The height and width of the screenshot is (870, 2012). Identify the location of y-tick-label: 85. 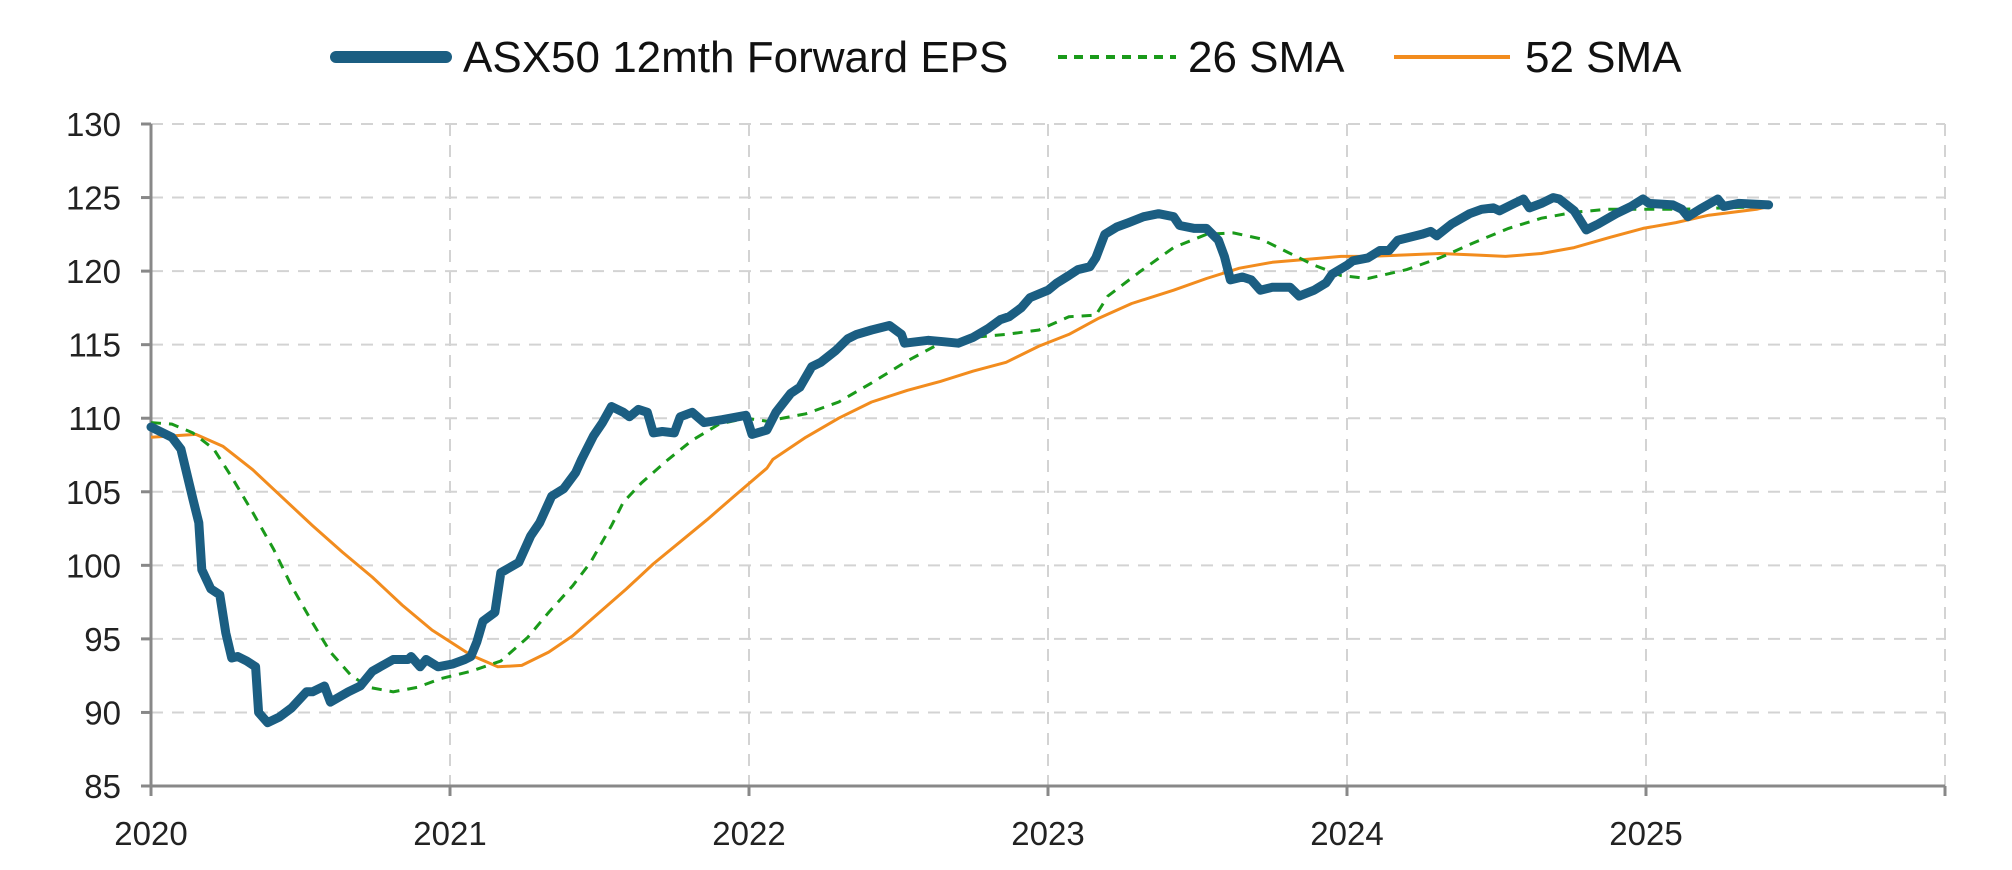
(102, 786).